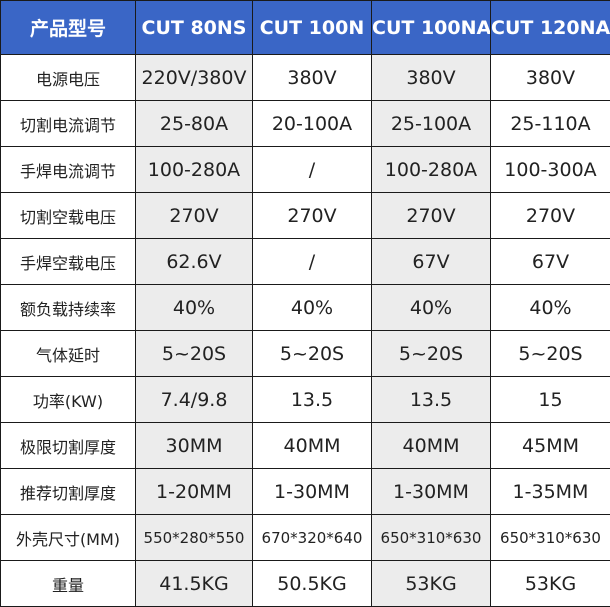  What do you see at coordinates (312, 28) in the screenshot?
I see `header-cell-cut-100n: CUT 100N` at bounding box center [312, 28].